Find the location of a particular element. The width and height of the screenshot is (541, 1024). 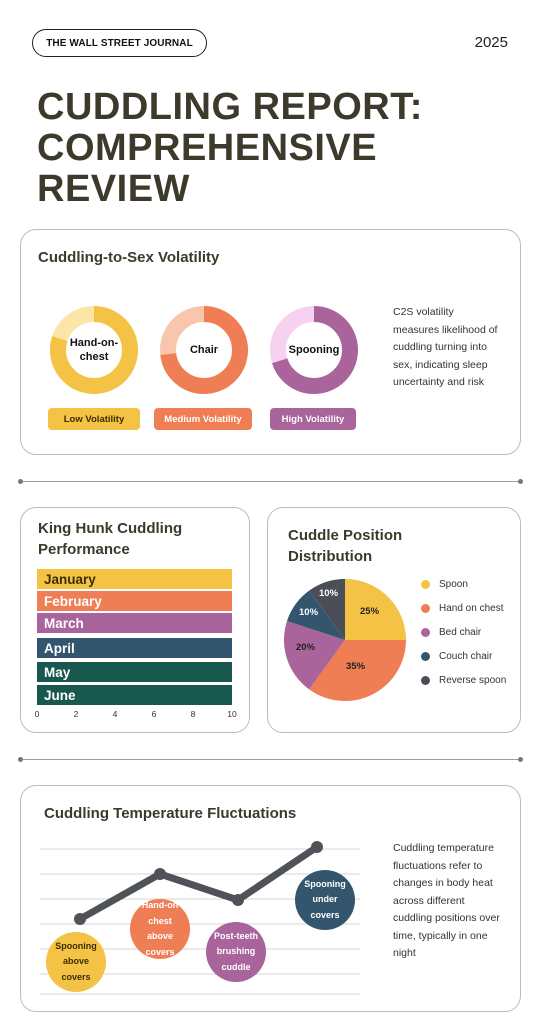

bubble-spooning-above-covers: Spooning above covers is located at coordinates (76, 962).